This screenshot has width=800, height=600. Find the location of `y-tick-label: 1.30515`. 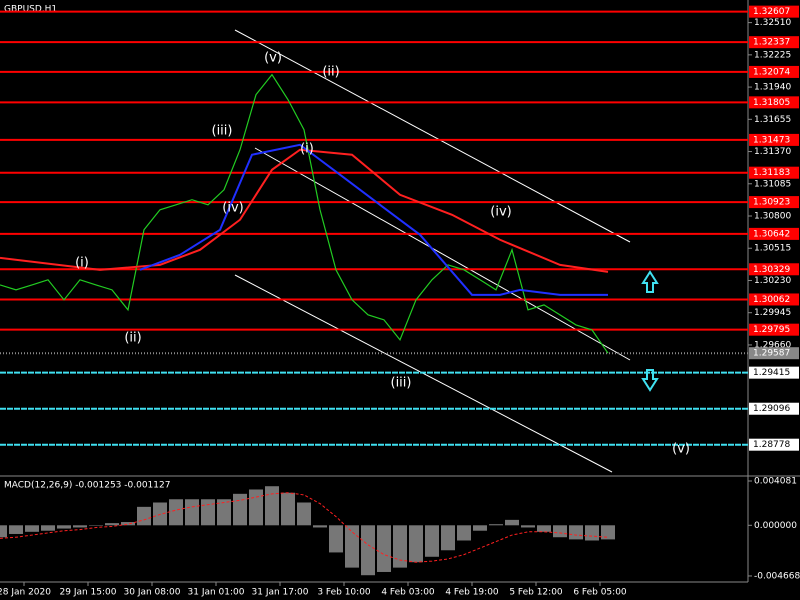

y-tick-label: 1.30515 is located at coordinates (772, 249).